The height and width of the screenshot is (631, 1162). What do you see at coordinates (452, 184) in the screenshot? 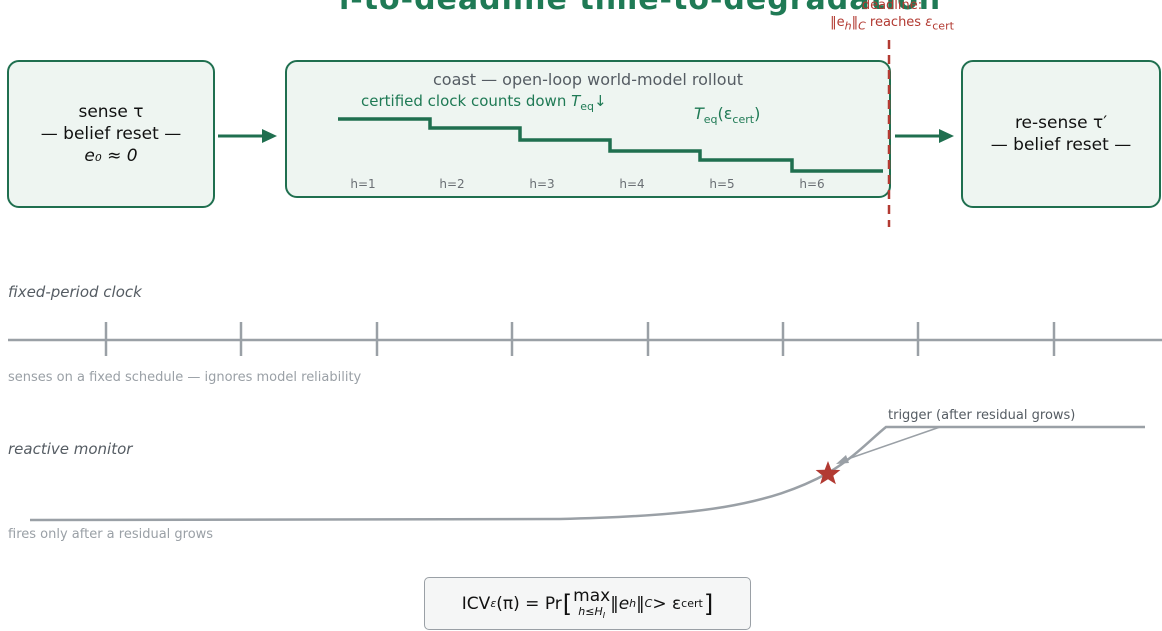
I see `horizon-label: h=2` at bounding box center [452, 184].